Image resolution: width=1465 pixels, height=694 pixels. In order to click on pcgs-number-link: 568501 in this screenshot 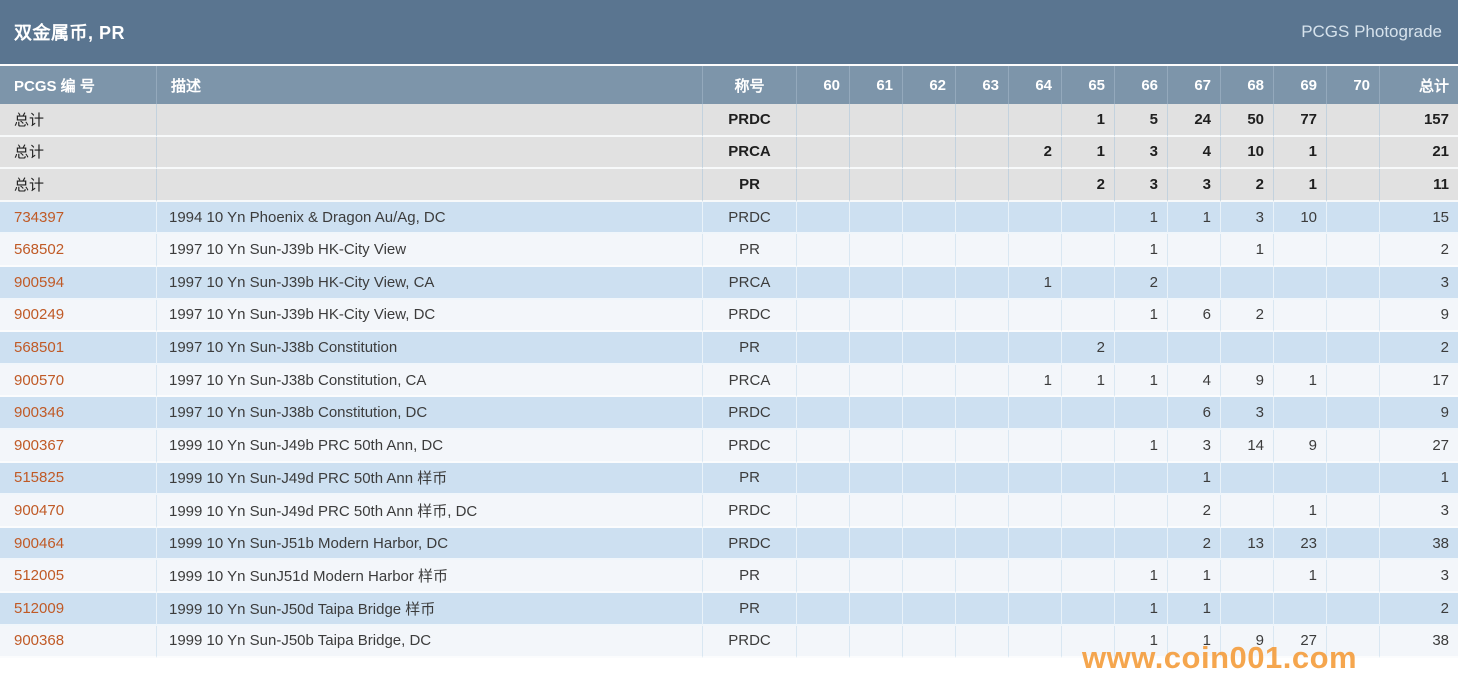, I will do `click(78, 348)`.